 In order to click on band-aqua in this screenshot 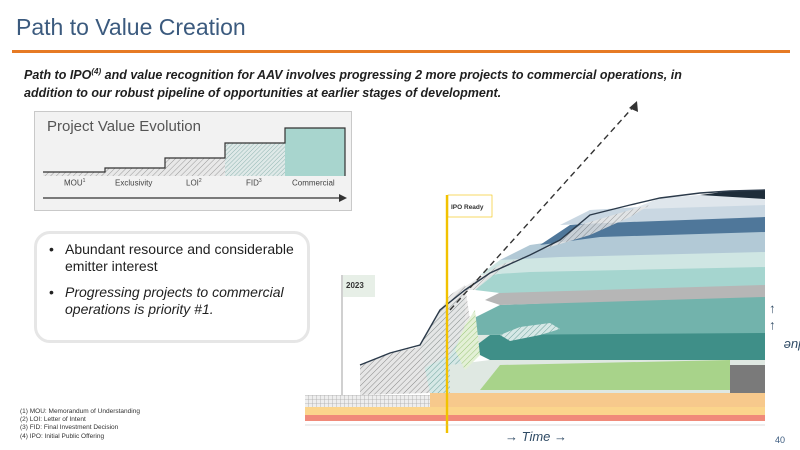, I will do `click(620, 279)`.